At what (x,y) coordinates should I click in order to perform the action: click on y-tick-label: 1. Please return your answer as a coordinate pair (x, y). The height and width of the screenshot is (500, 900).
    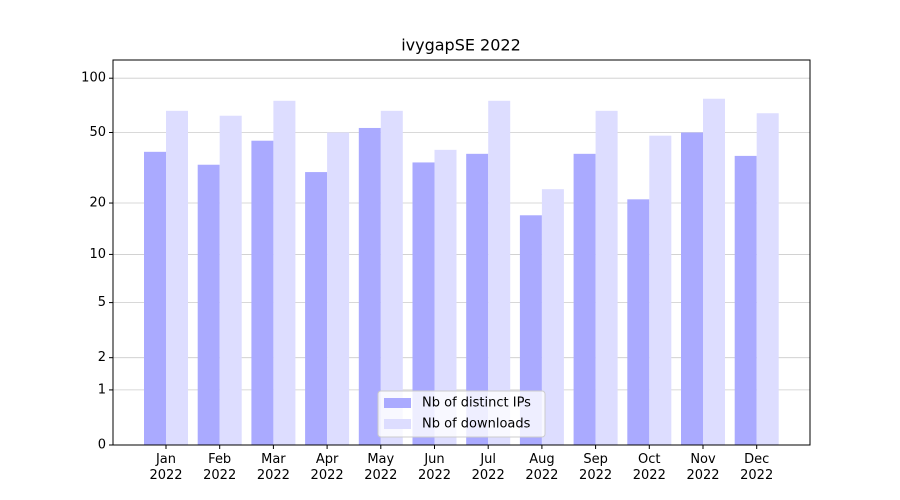
    Looking at the image, I should click on (102, 389).